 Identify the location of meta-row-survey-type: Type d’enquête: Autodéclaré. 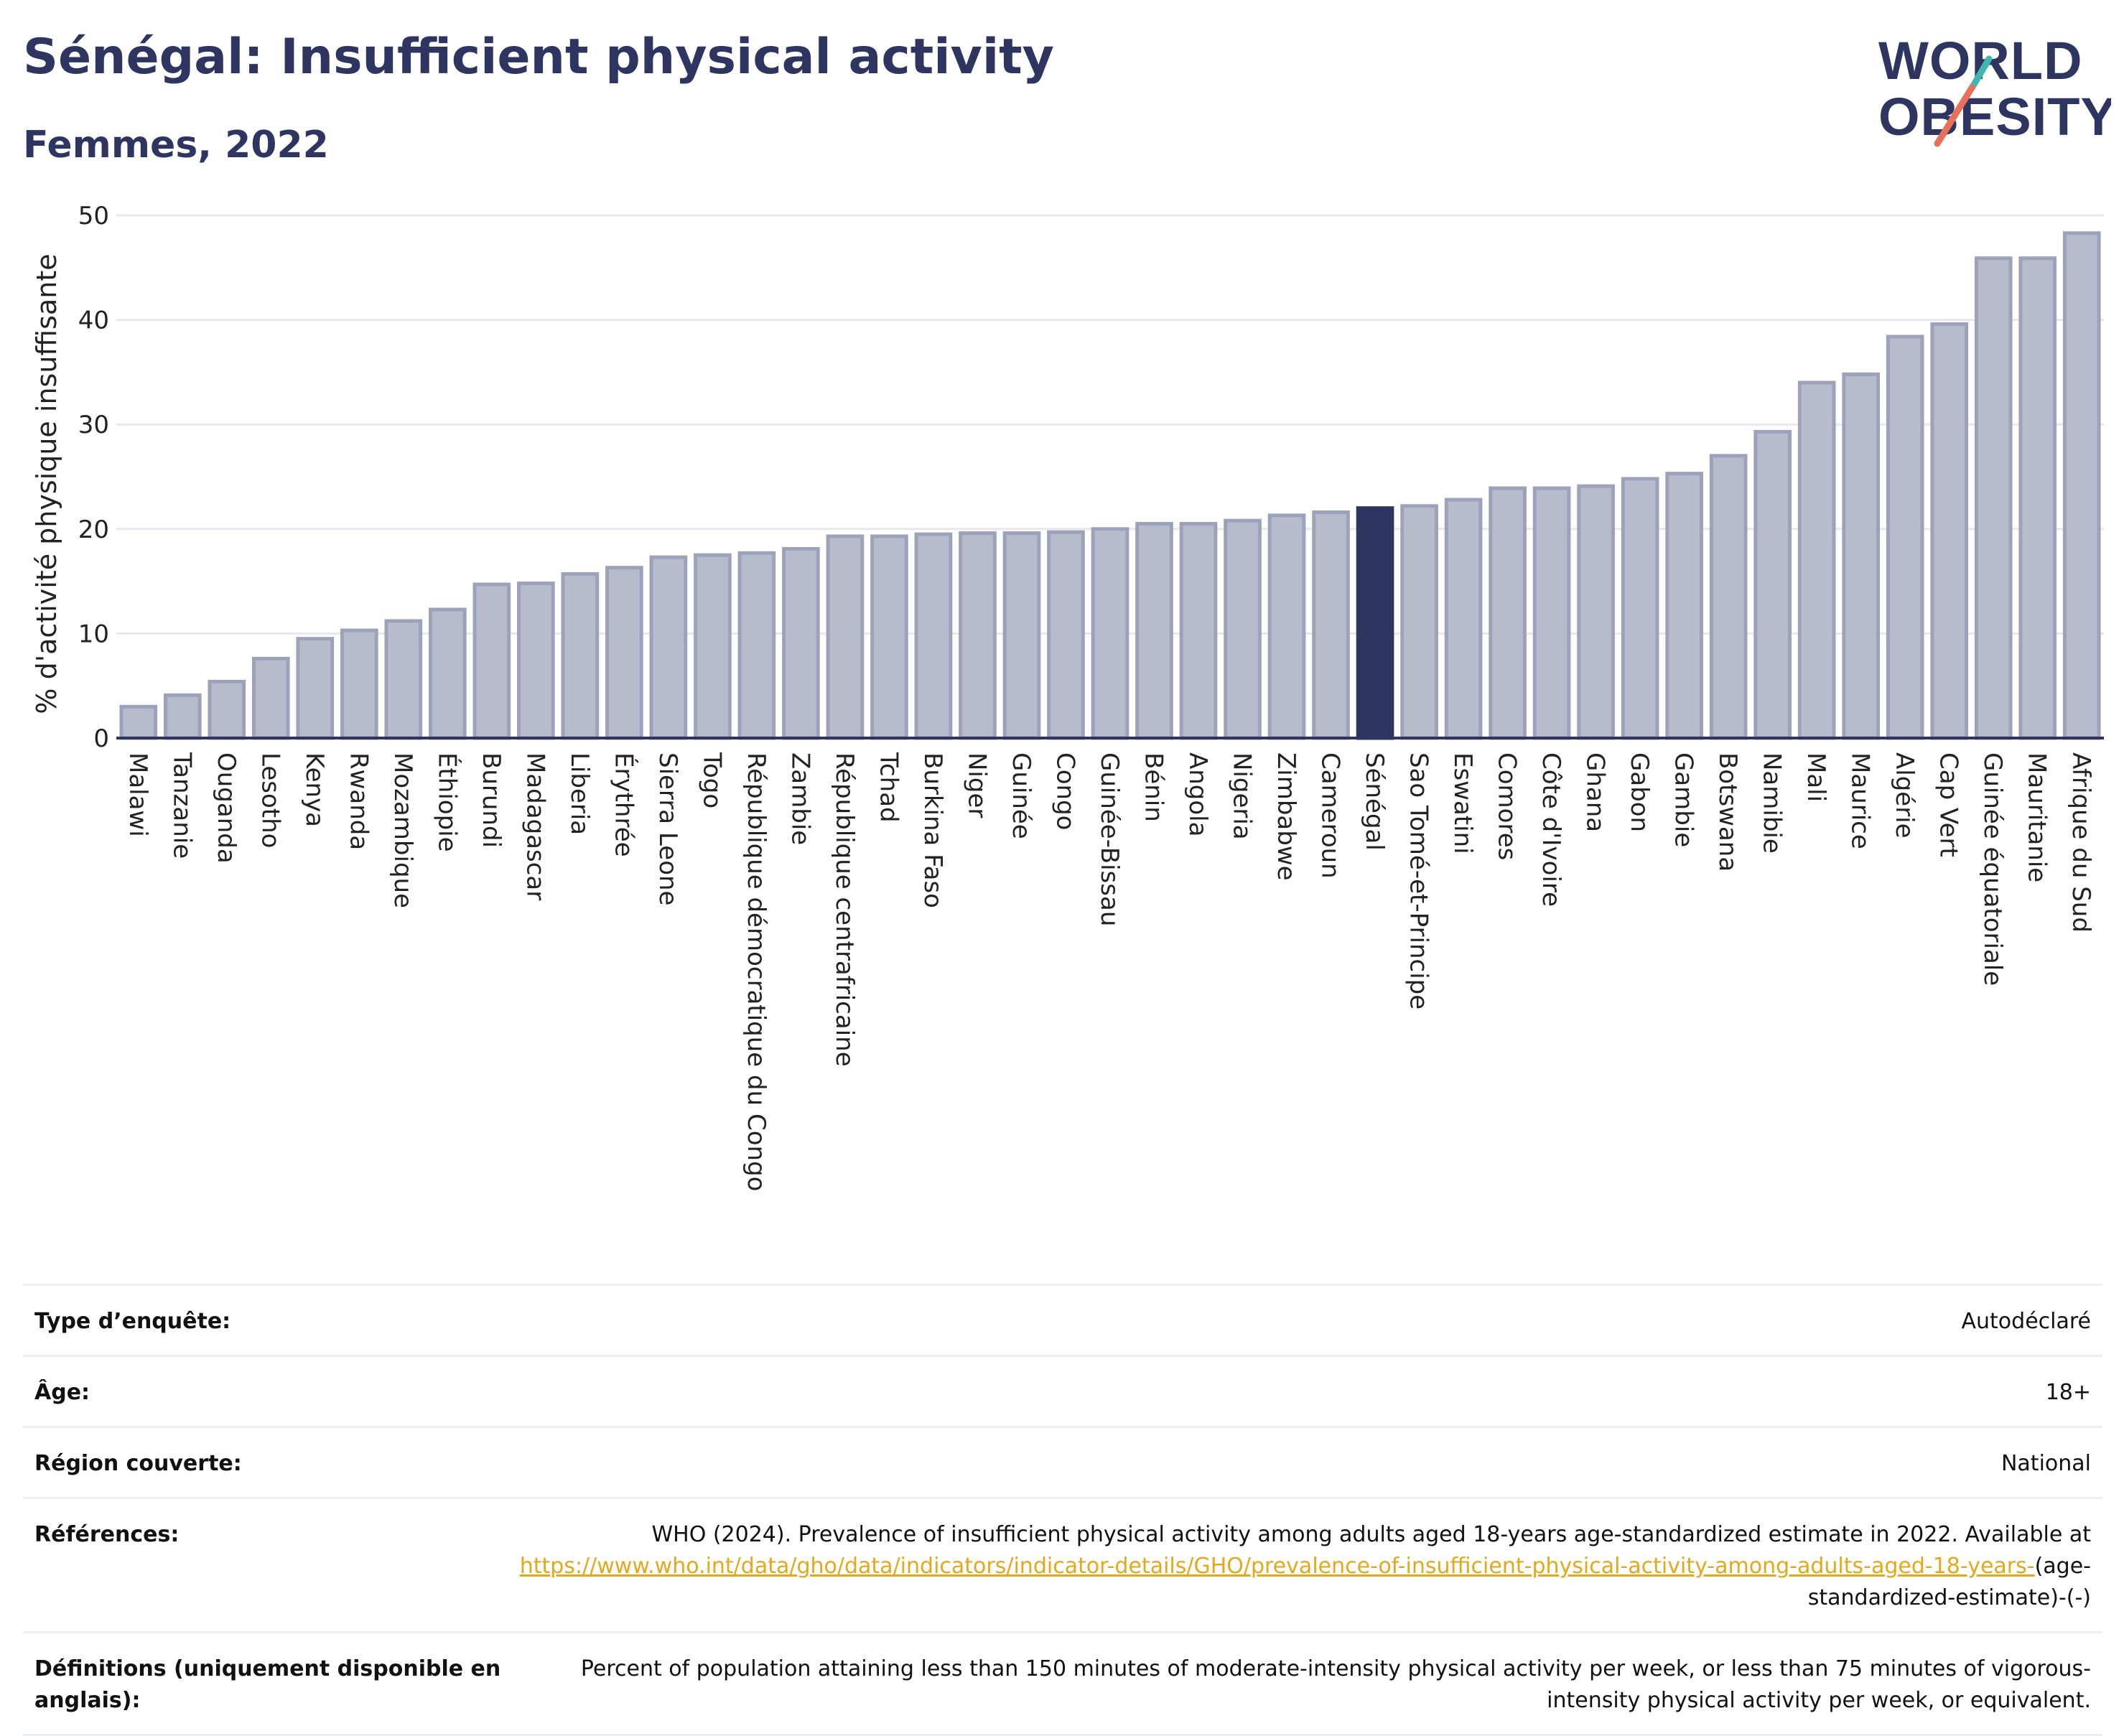
(1062, 1319).